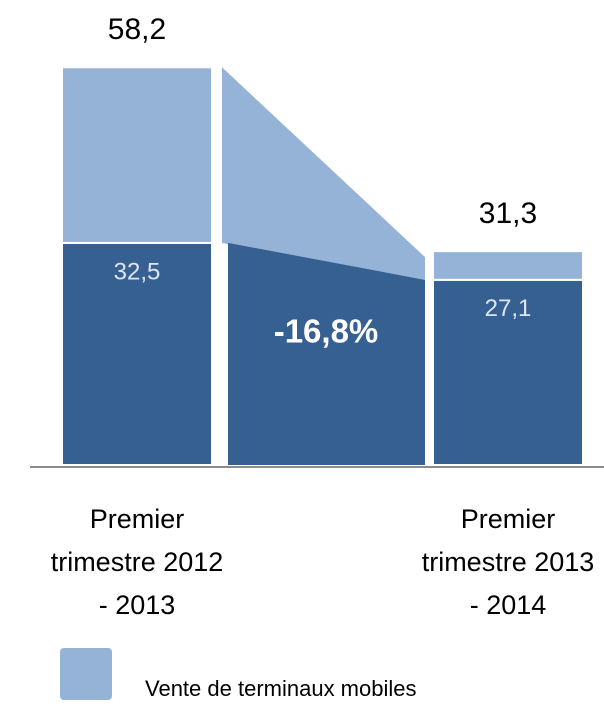  What do you see at coordinates (508, 213) in the screenshot?
I see `total-label: 31,3` at bounding box center [508, 213].